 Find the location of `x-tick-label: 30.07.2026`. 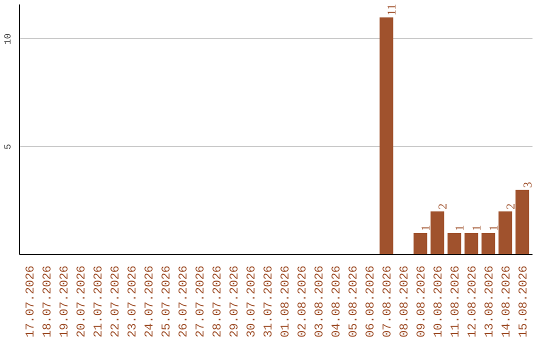

x-tick-label: 30.07.2026 is located at coordinates (251, 301).